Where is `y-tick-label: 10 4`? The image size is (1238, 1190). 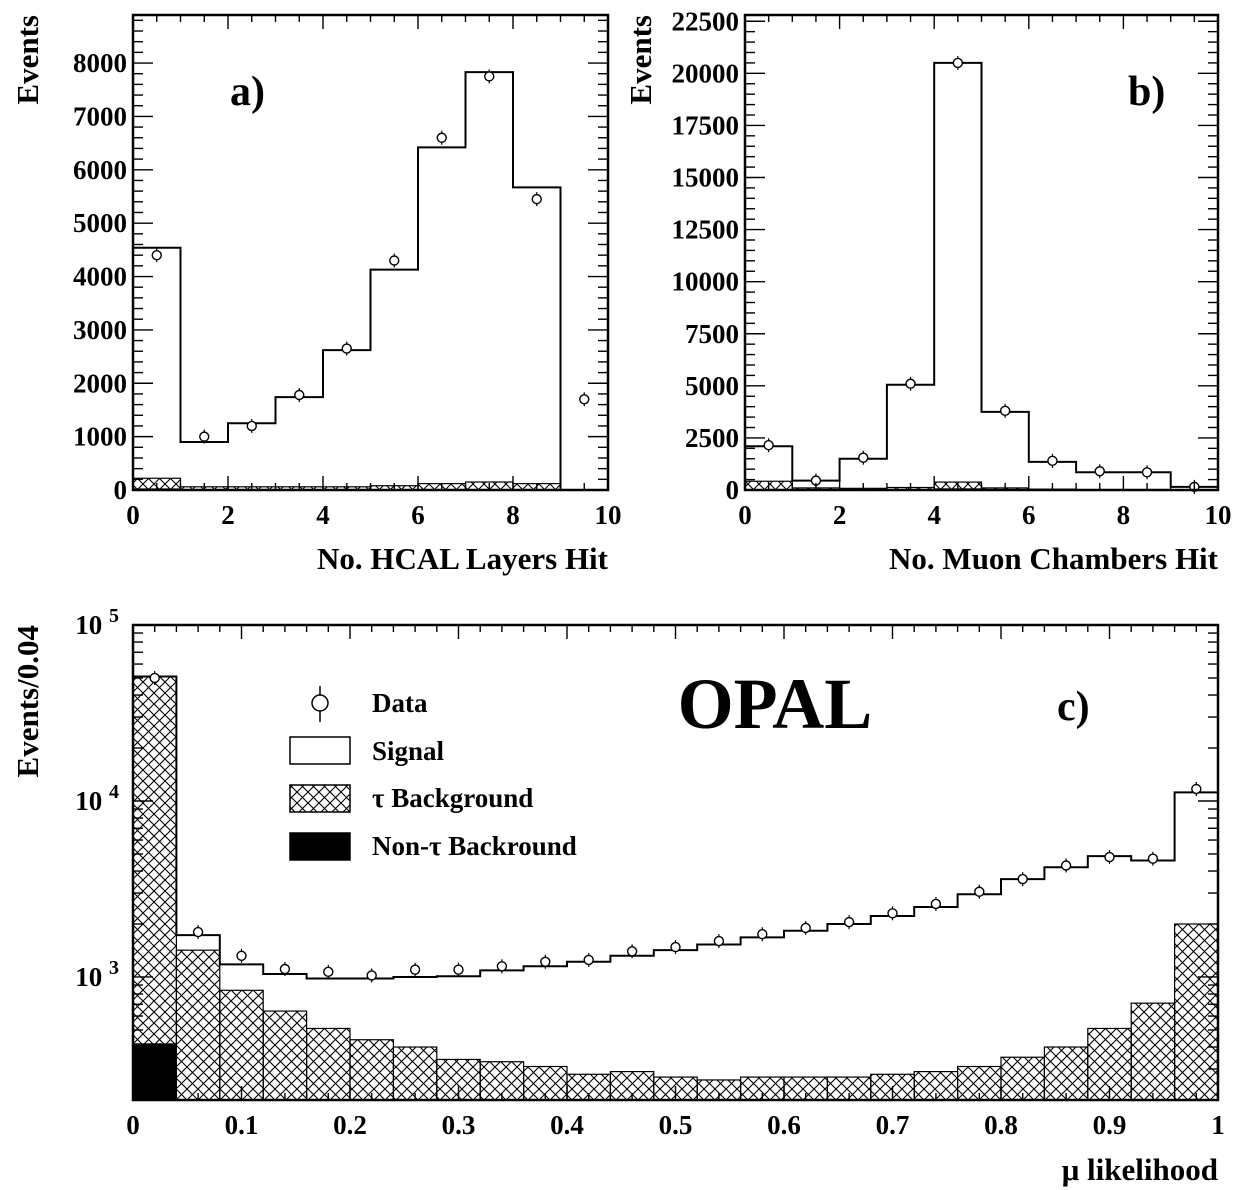
y-tick-label: 10 4 is located at coordinates (97, 798).